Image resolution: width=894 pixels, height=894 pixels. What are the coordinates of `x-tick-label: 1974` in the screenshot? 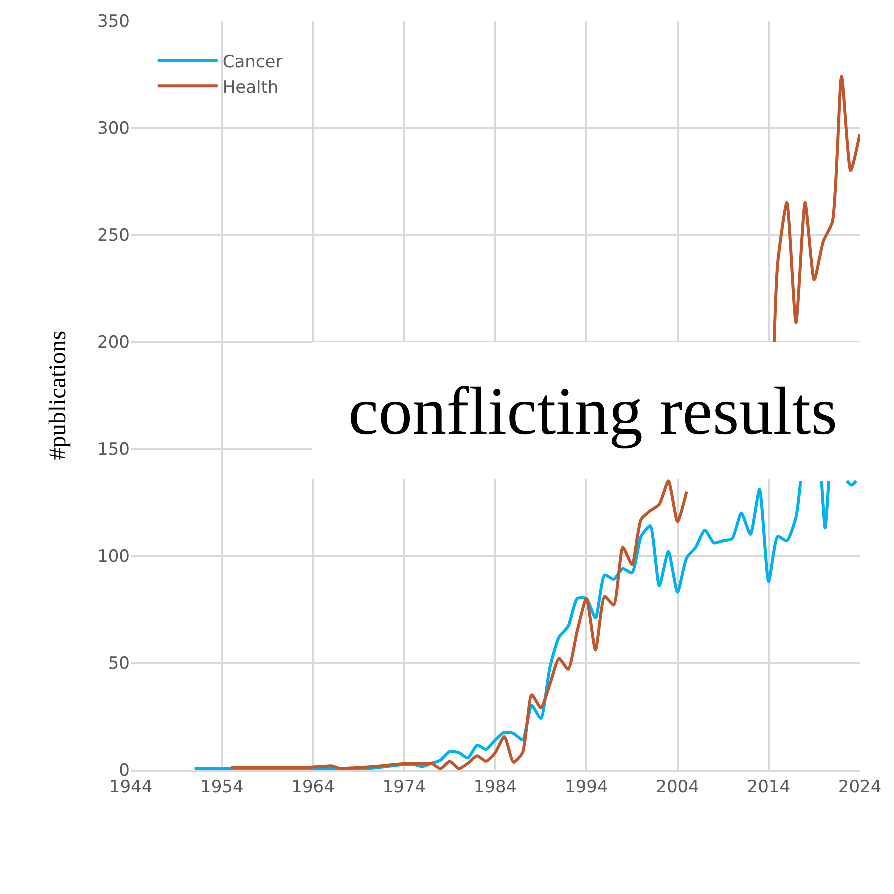 It's located at (404, 787).